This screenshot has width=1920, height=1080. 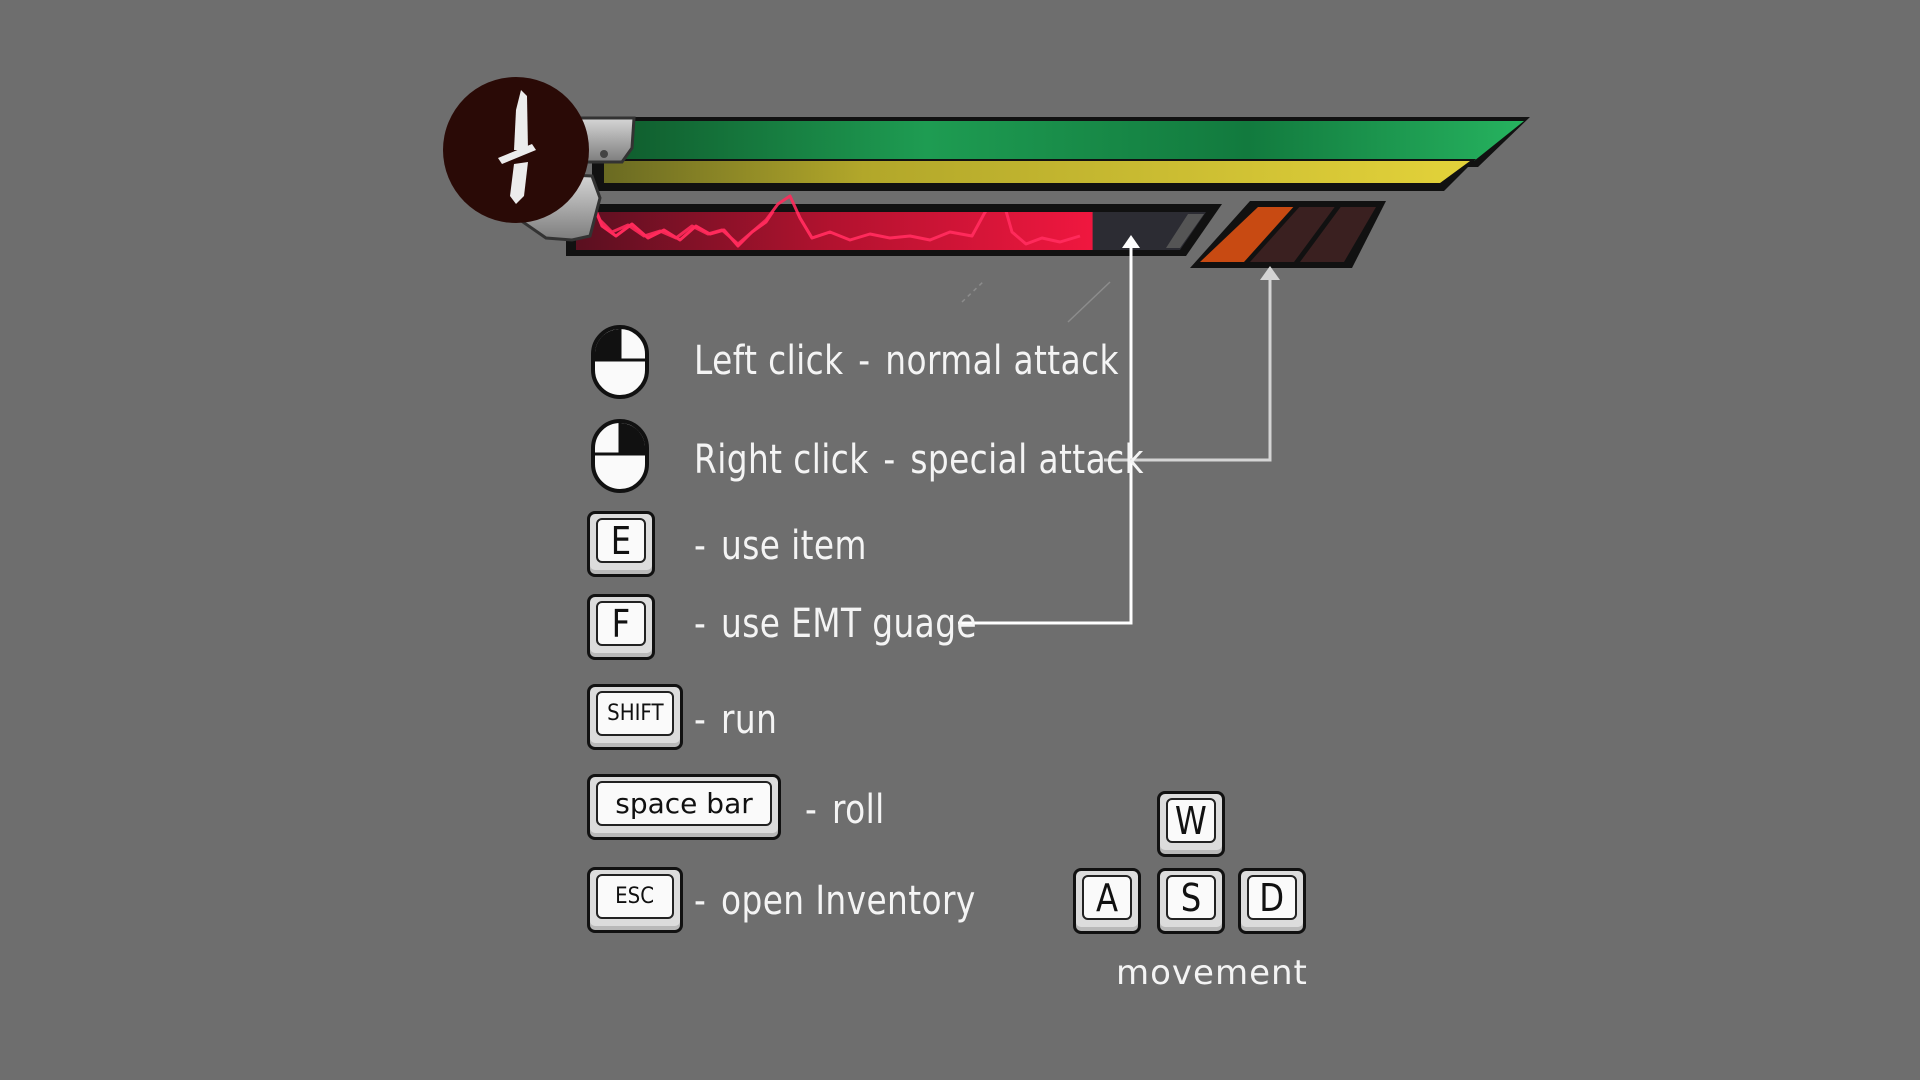 What do you see at coordinates (1027, 460) in the screenshot?
I see `right-click-action-text: special attack` at bounding box center [1027, 460].